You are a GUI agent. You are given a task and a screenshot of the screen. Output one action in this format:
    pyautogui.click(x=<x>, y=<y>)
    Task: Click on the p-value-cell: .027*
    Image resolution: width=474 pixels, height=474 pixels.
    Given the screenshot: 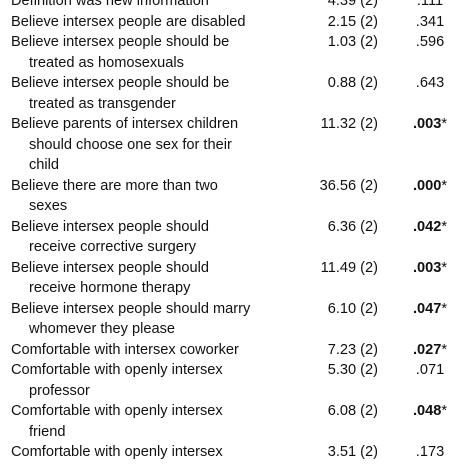 What is the action you would take?
    pyautogui.click(x=430, y=350)
    